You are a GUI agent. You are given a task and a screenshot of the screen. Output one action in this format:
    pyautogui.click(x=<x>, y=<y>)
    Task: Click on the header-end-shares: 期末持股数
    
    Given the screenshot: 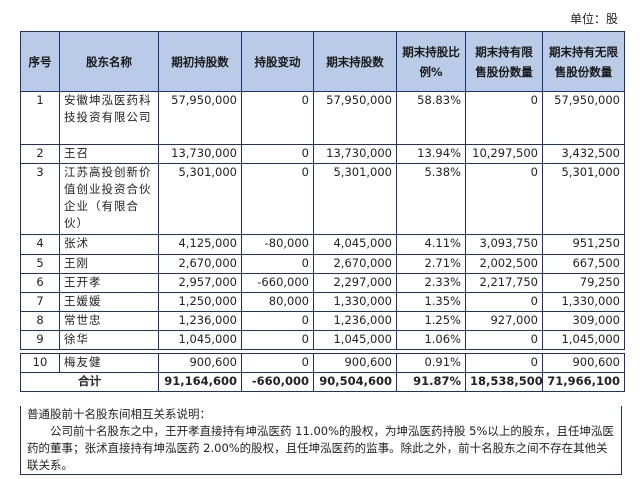 What is the action you would take?
    pyautogui.click(x=355, y=61)
    